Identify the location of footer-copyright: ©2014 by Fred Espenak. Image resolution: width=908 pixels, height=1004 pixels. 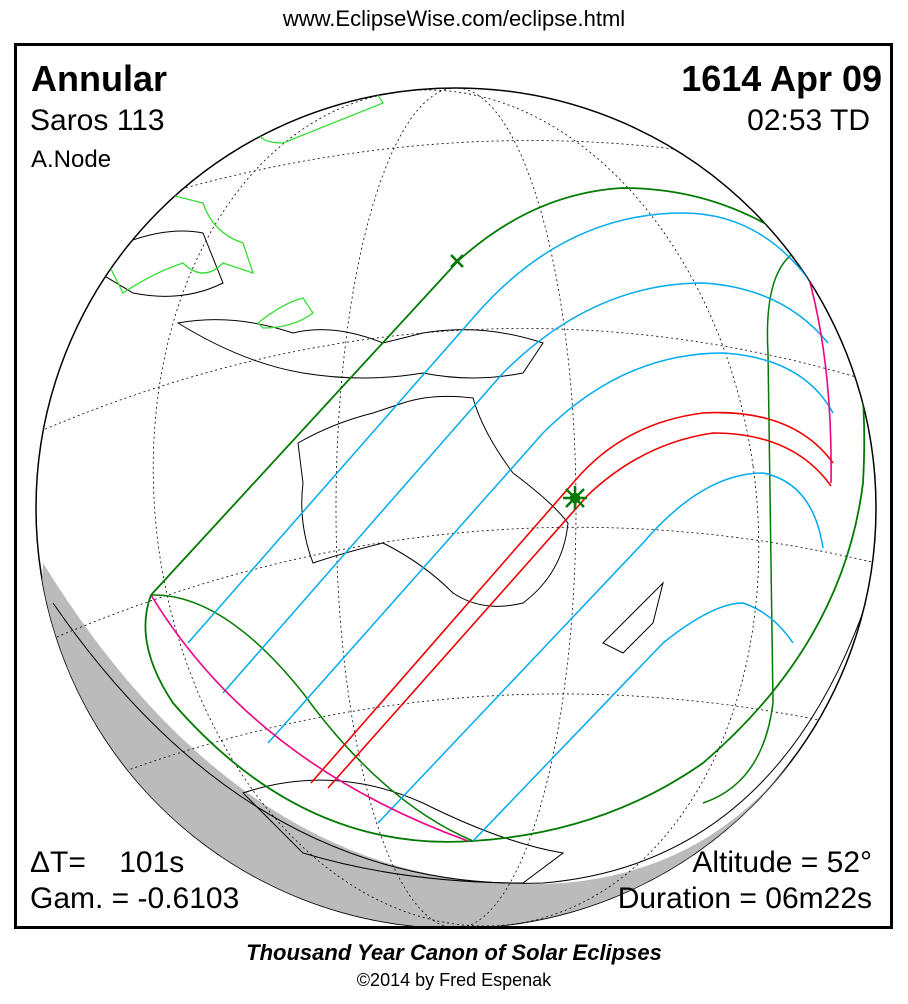
(454, 980).